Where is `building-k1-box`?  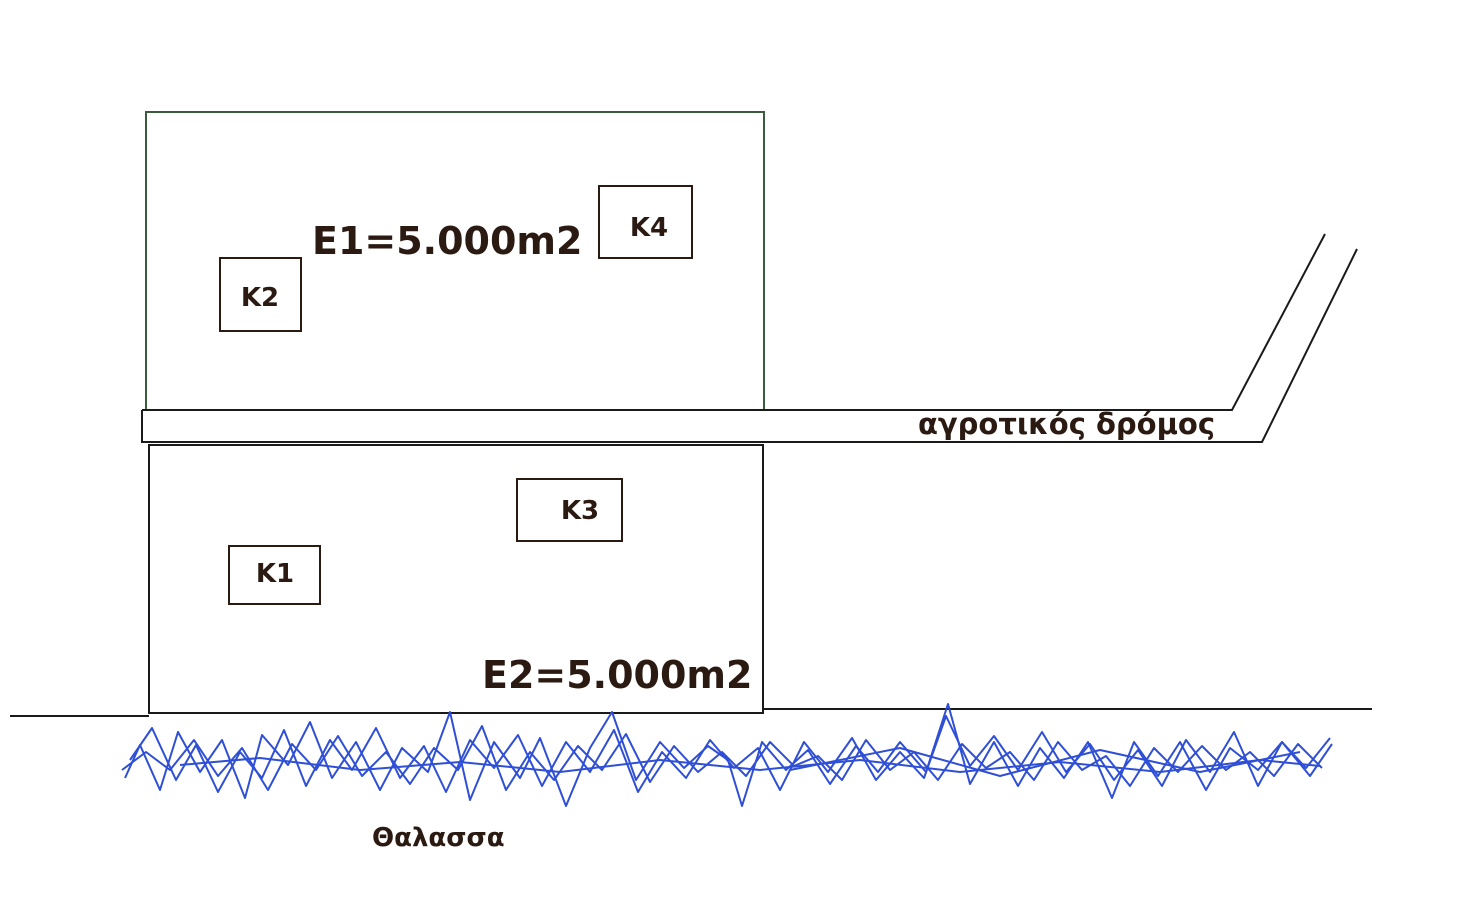
building-k1-box is located at coordinates (274, 575).